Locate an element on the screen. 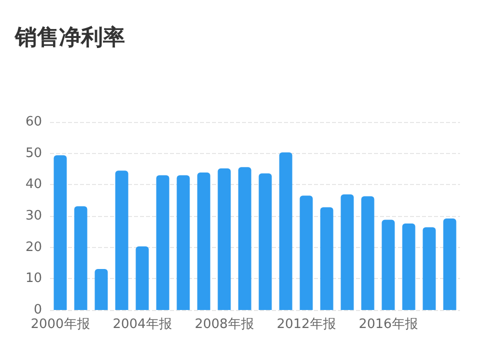 Image resolution: width=500 pixels, height=362 pixels. y-tick-label: 30 is located at coordinates (33, 216).